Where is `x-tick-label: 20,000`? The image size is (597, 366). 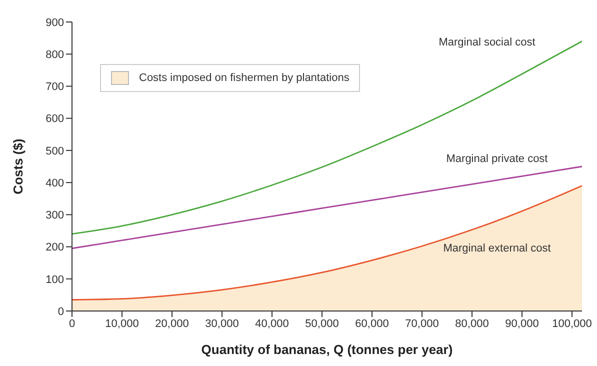 x-tick-label: 20,000 is located at coordinates (172, 324).